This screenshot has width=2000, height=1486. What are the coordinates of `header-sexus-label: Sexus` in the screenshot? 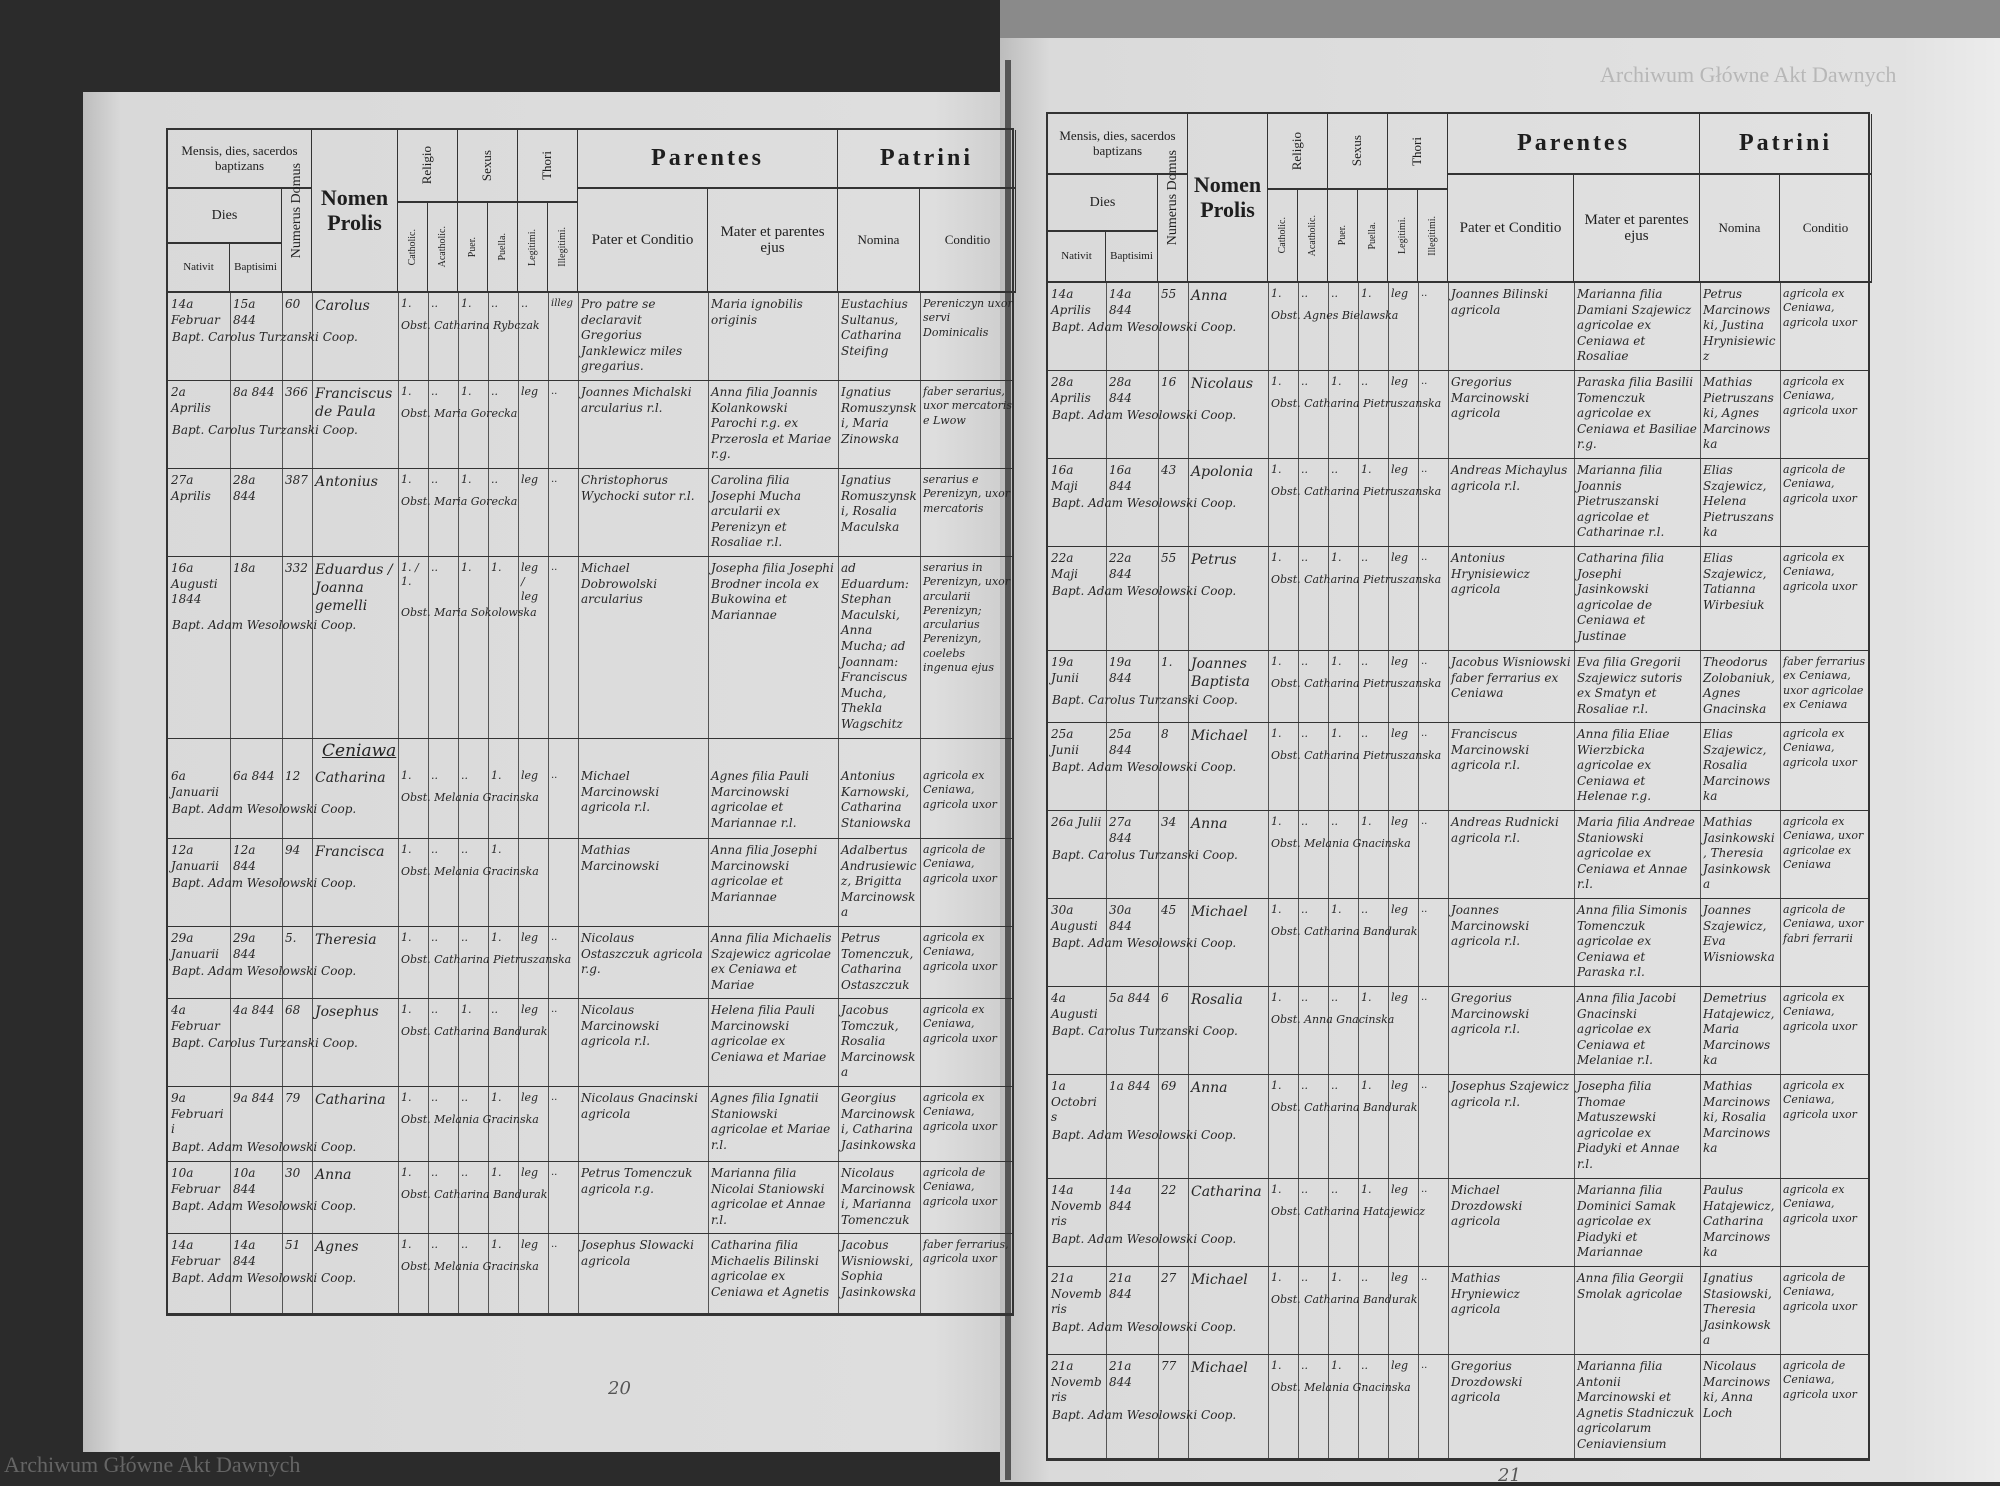 It's located at (1357, 151).